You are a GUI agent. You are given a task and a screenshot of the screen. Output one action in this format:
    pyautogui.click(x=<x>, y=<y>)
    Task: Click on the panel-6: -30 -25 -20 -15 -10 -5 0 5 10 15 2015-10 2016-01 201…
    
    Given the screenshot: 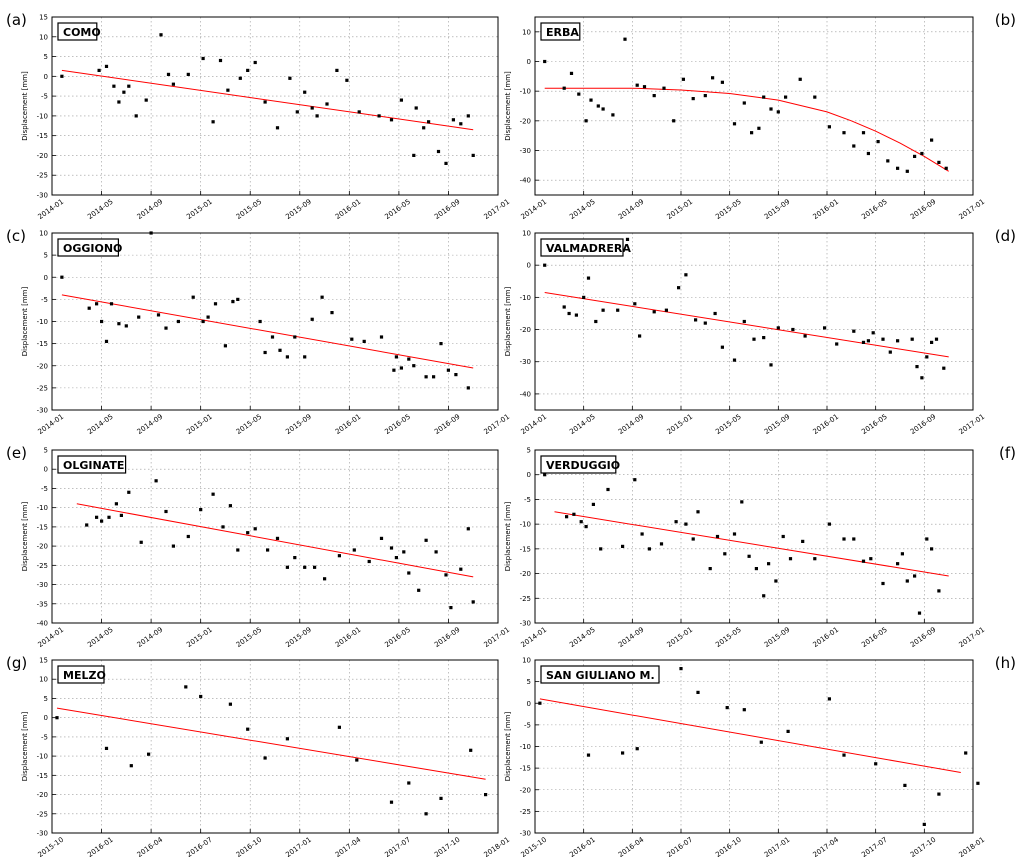 What is the action you would take?
    pyautogui.click(x=258, y=755)
    